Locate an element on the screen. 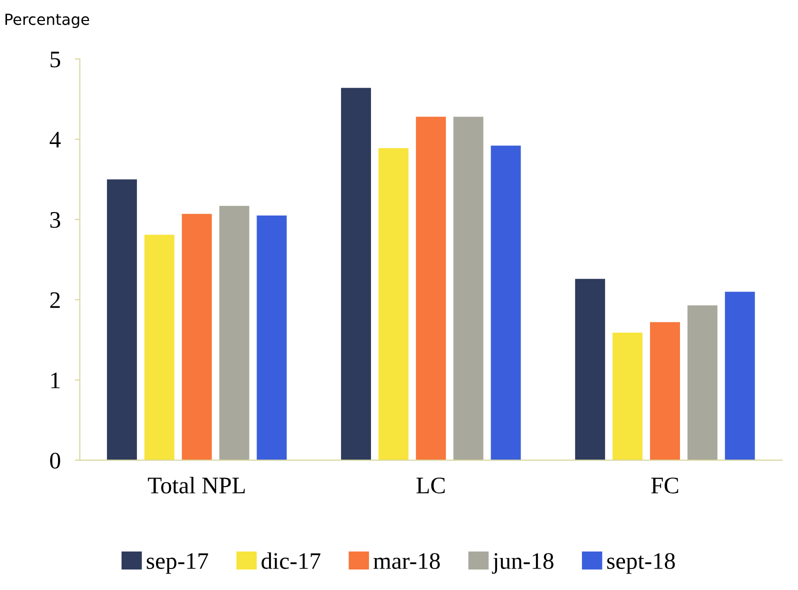  legend-label: dic-17 is located at coordinates (291, 561).